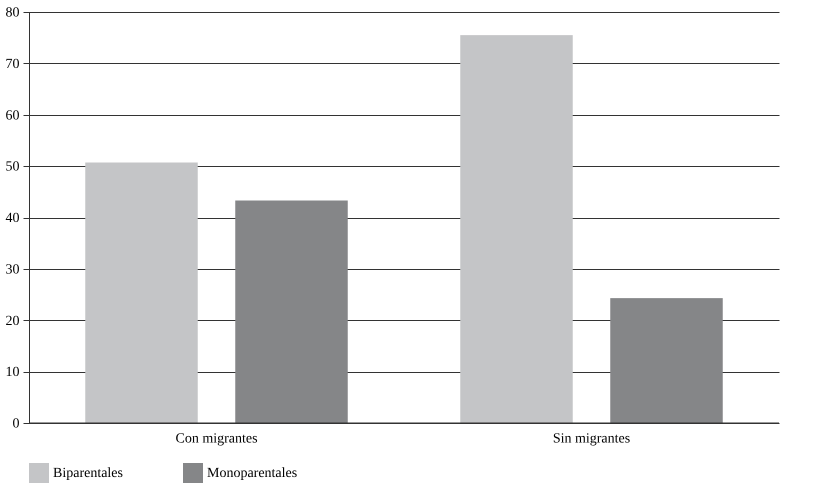  I want to click on y-tick-label: 0, so click(16, 424).